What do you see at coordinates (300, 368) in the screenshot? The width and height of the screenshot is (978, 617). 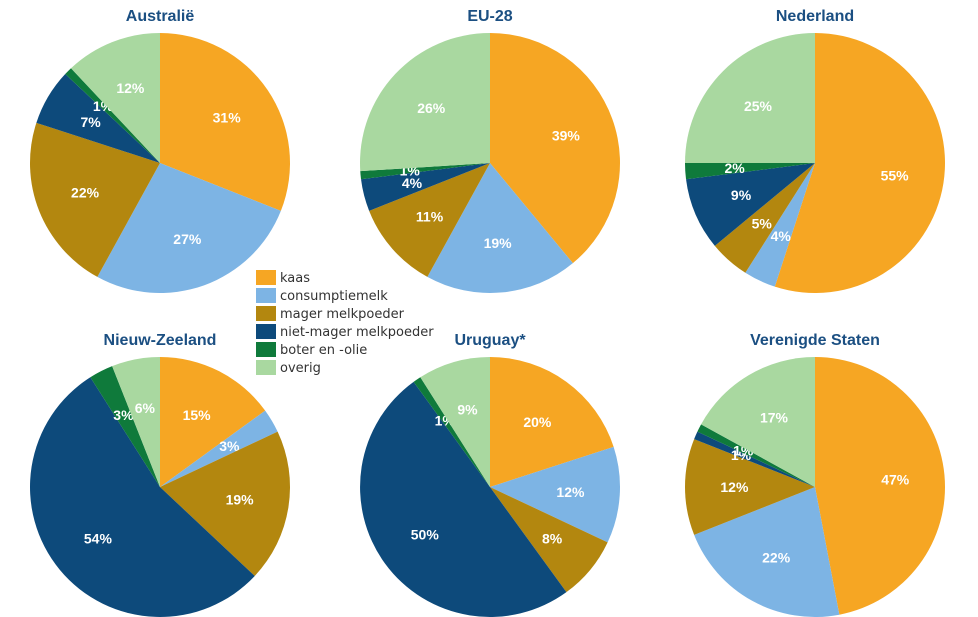 I see `legend-label: overig` at bounding box center [300, 368].